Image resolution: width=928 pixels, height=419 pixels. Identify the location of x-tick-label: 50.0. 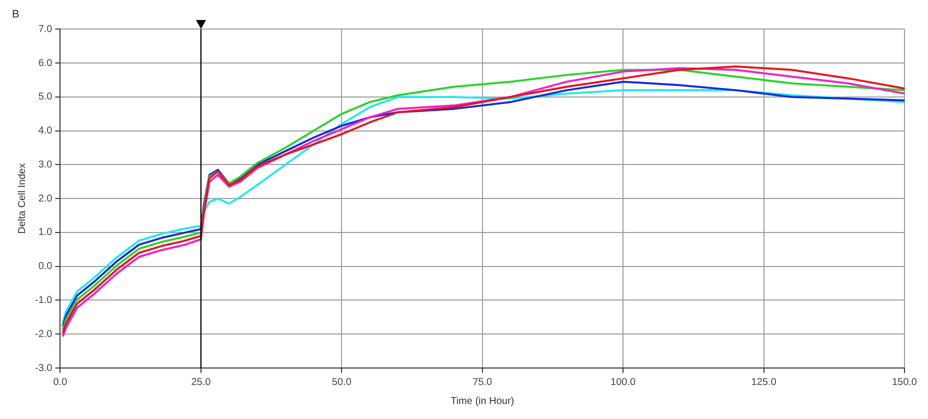
(342, 382).